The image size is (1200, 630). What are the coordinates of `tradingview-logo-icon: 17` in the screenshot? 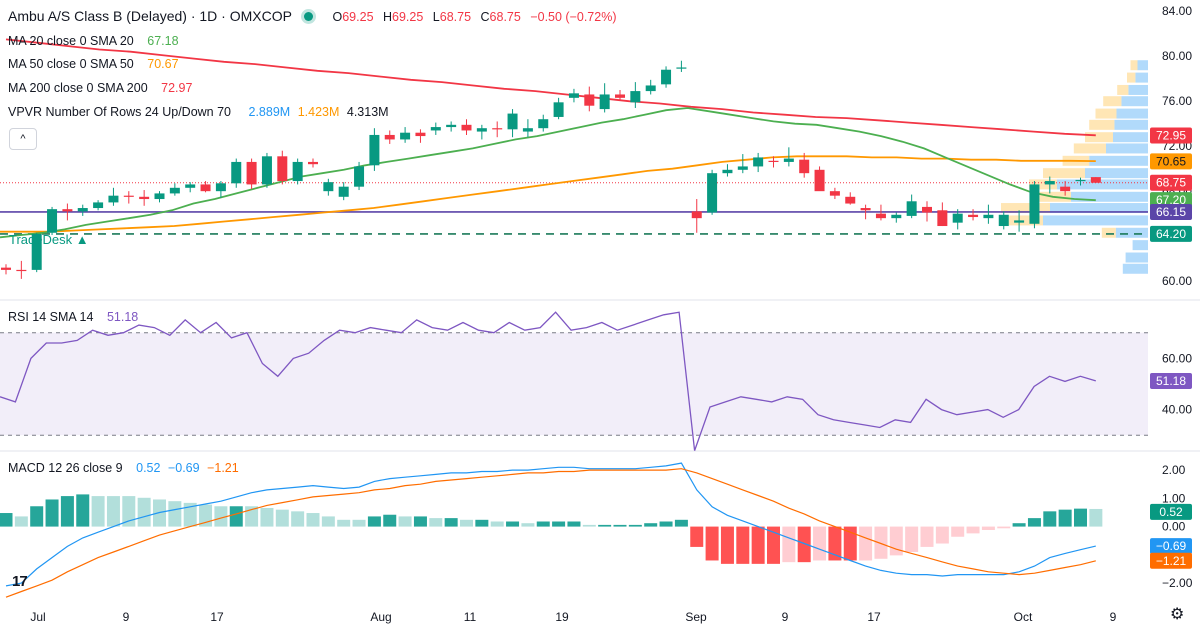 It's located at (20, 581).